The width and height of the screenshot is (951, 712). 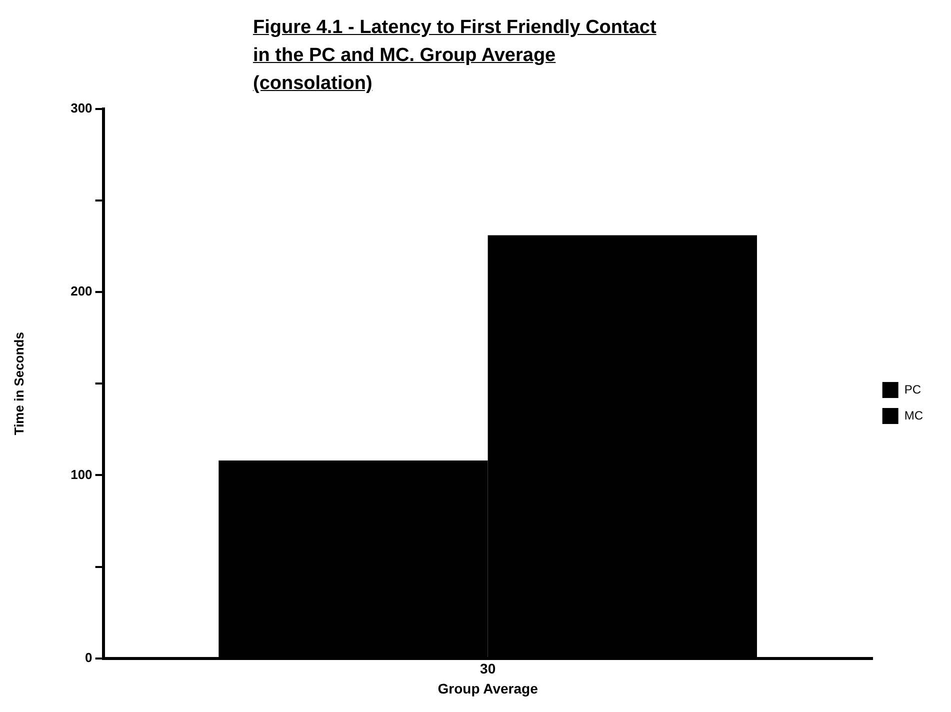 I want to click on legend-label: MC, so click(x=914, y=415).